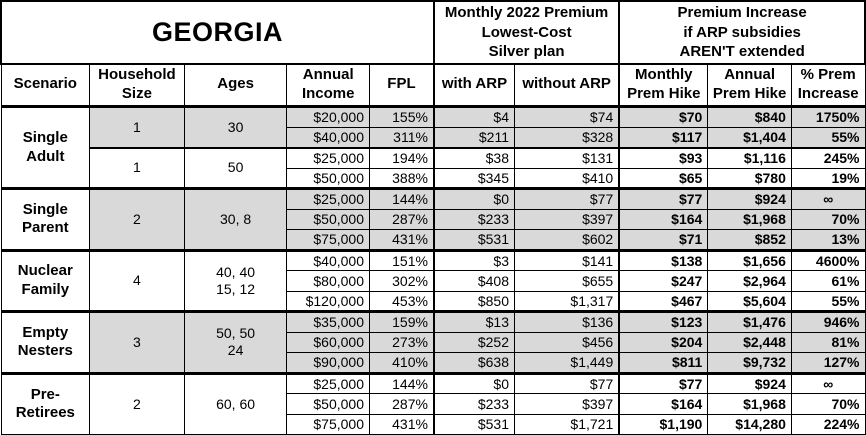 The height and width of the screenshot is (435, 866). Describe the element at coordinates (663, 424) in the screenshot. I see `monthly-prem-hike-cell: $1,190` at that location.